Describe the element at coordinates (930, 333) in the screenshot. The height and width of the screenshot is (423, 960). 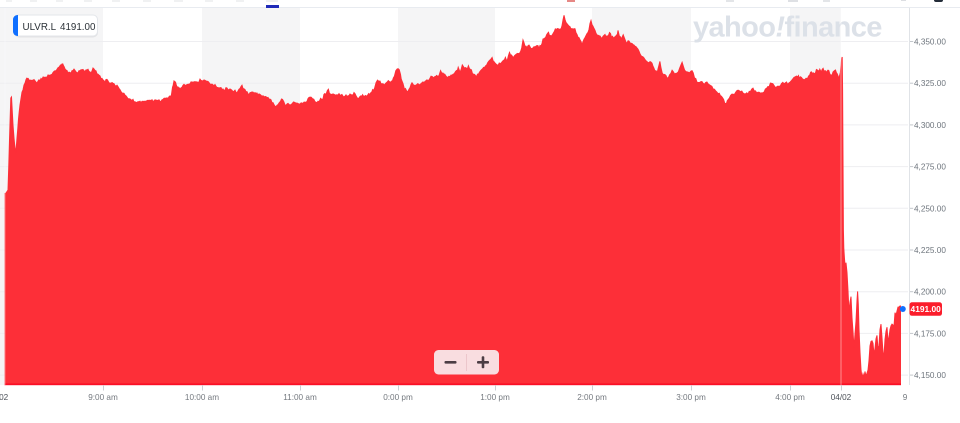
I see `svg-text: 4,175.00` at that location.